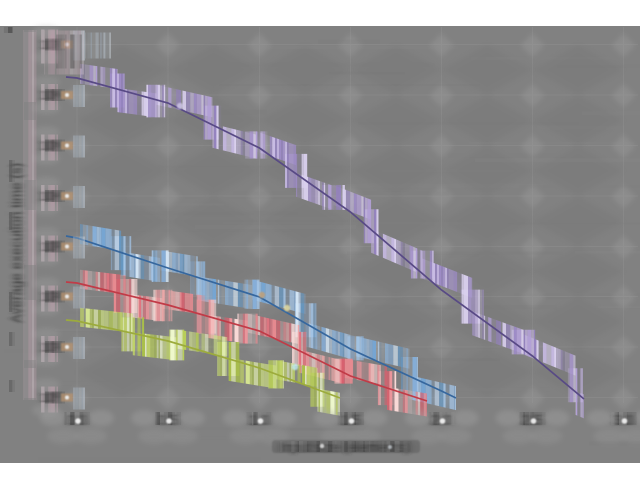 The image size is (640, 497). Describe the element at coordinates (16, 243) in the screenshot. I see `svg-text: Average execution time (s)` at that location.